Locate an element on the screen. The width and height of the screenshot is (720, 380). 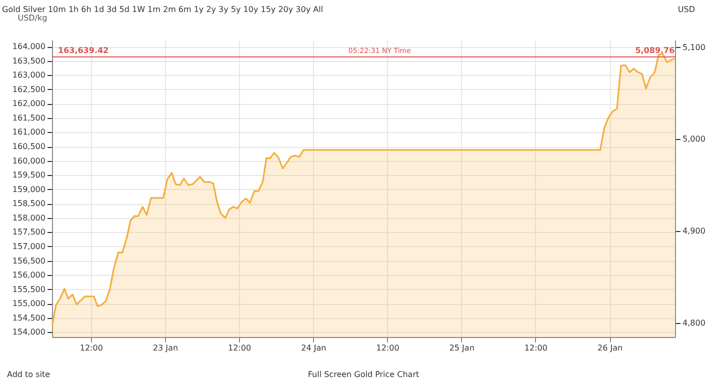
y-tick-label: 157,500 is located at coordinates (29, 232).